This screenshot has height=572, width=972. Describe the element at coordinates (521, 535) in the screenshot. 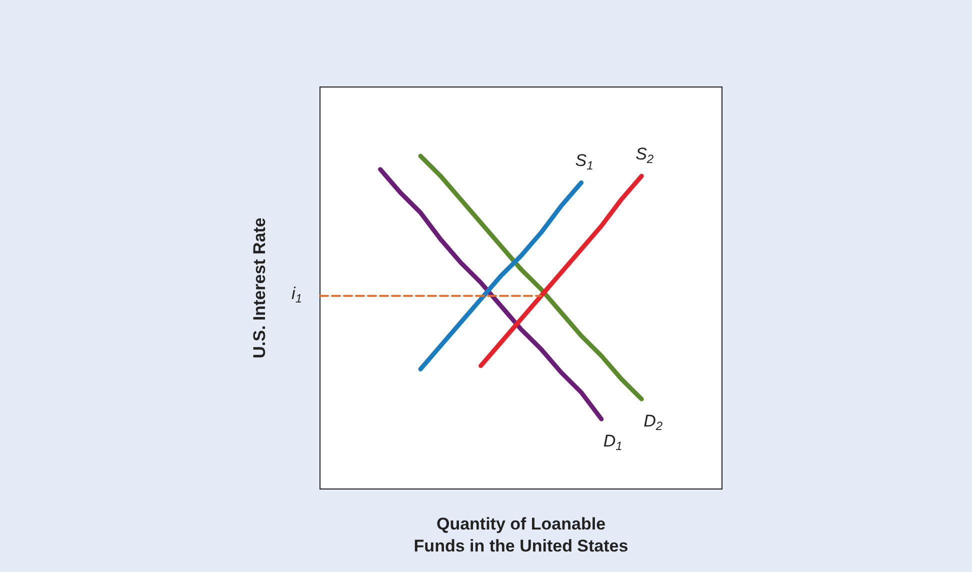

I see `x-axis-title: Quantity of Loanable Funds in the United States` at that location.